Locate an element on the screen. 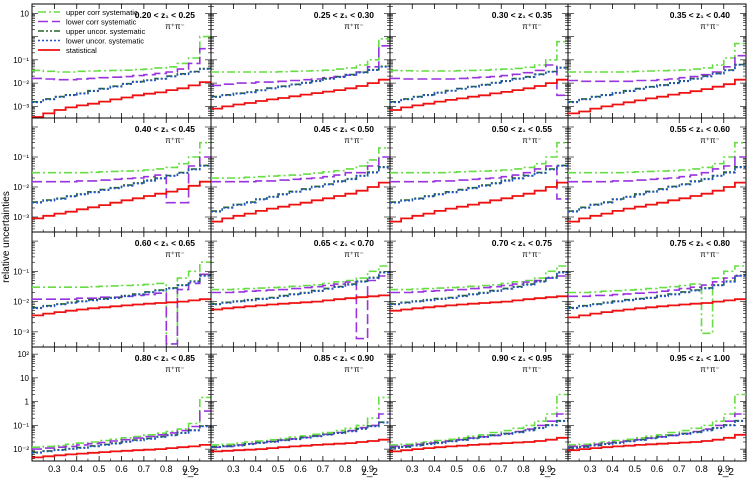 Image resolution: width=747 pixels, height=483 pixels. x-tick-label: 0.6 is located at coordinates (479, 469).